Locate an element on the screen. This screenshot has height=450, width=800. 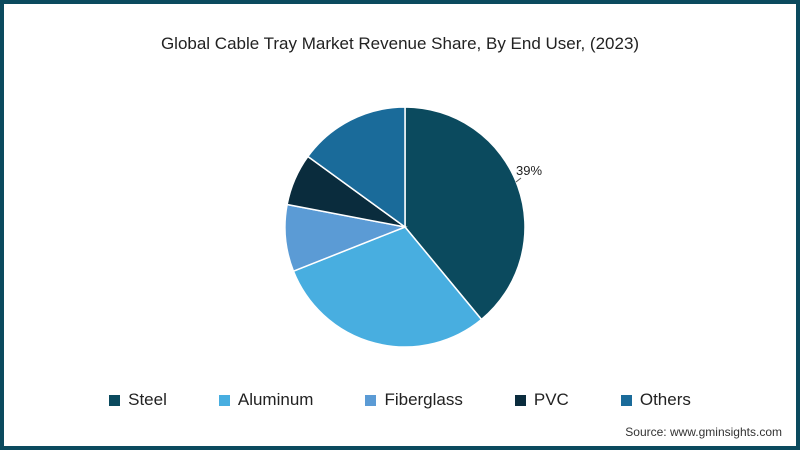
pie-slice-aluminum is located at coordinates (387, 287).